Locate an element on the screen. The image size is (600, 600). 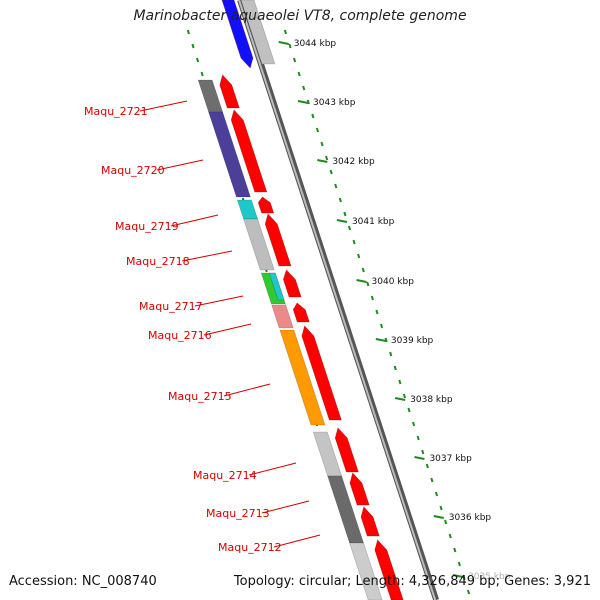
tick-label: 3040 kbp is located at coordinates (393, 282).